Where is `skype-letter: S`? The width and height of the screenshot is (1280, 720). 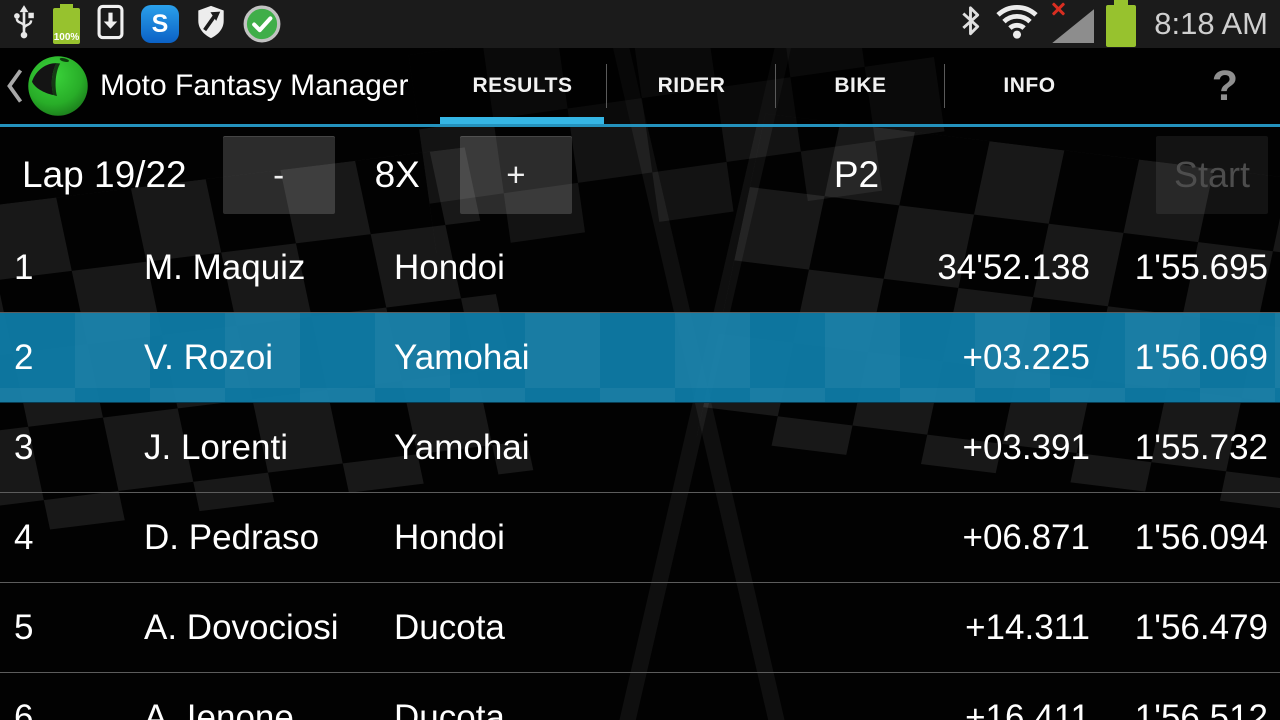
skype-letter: S is located at coordinates (160, 23).